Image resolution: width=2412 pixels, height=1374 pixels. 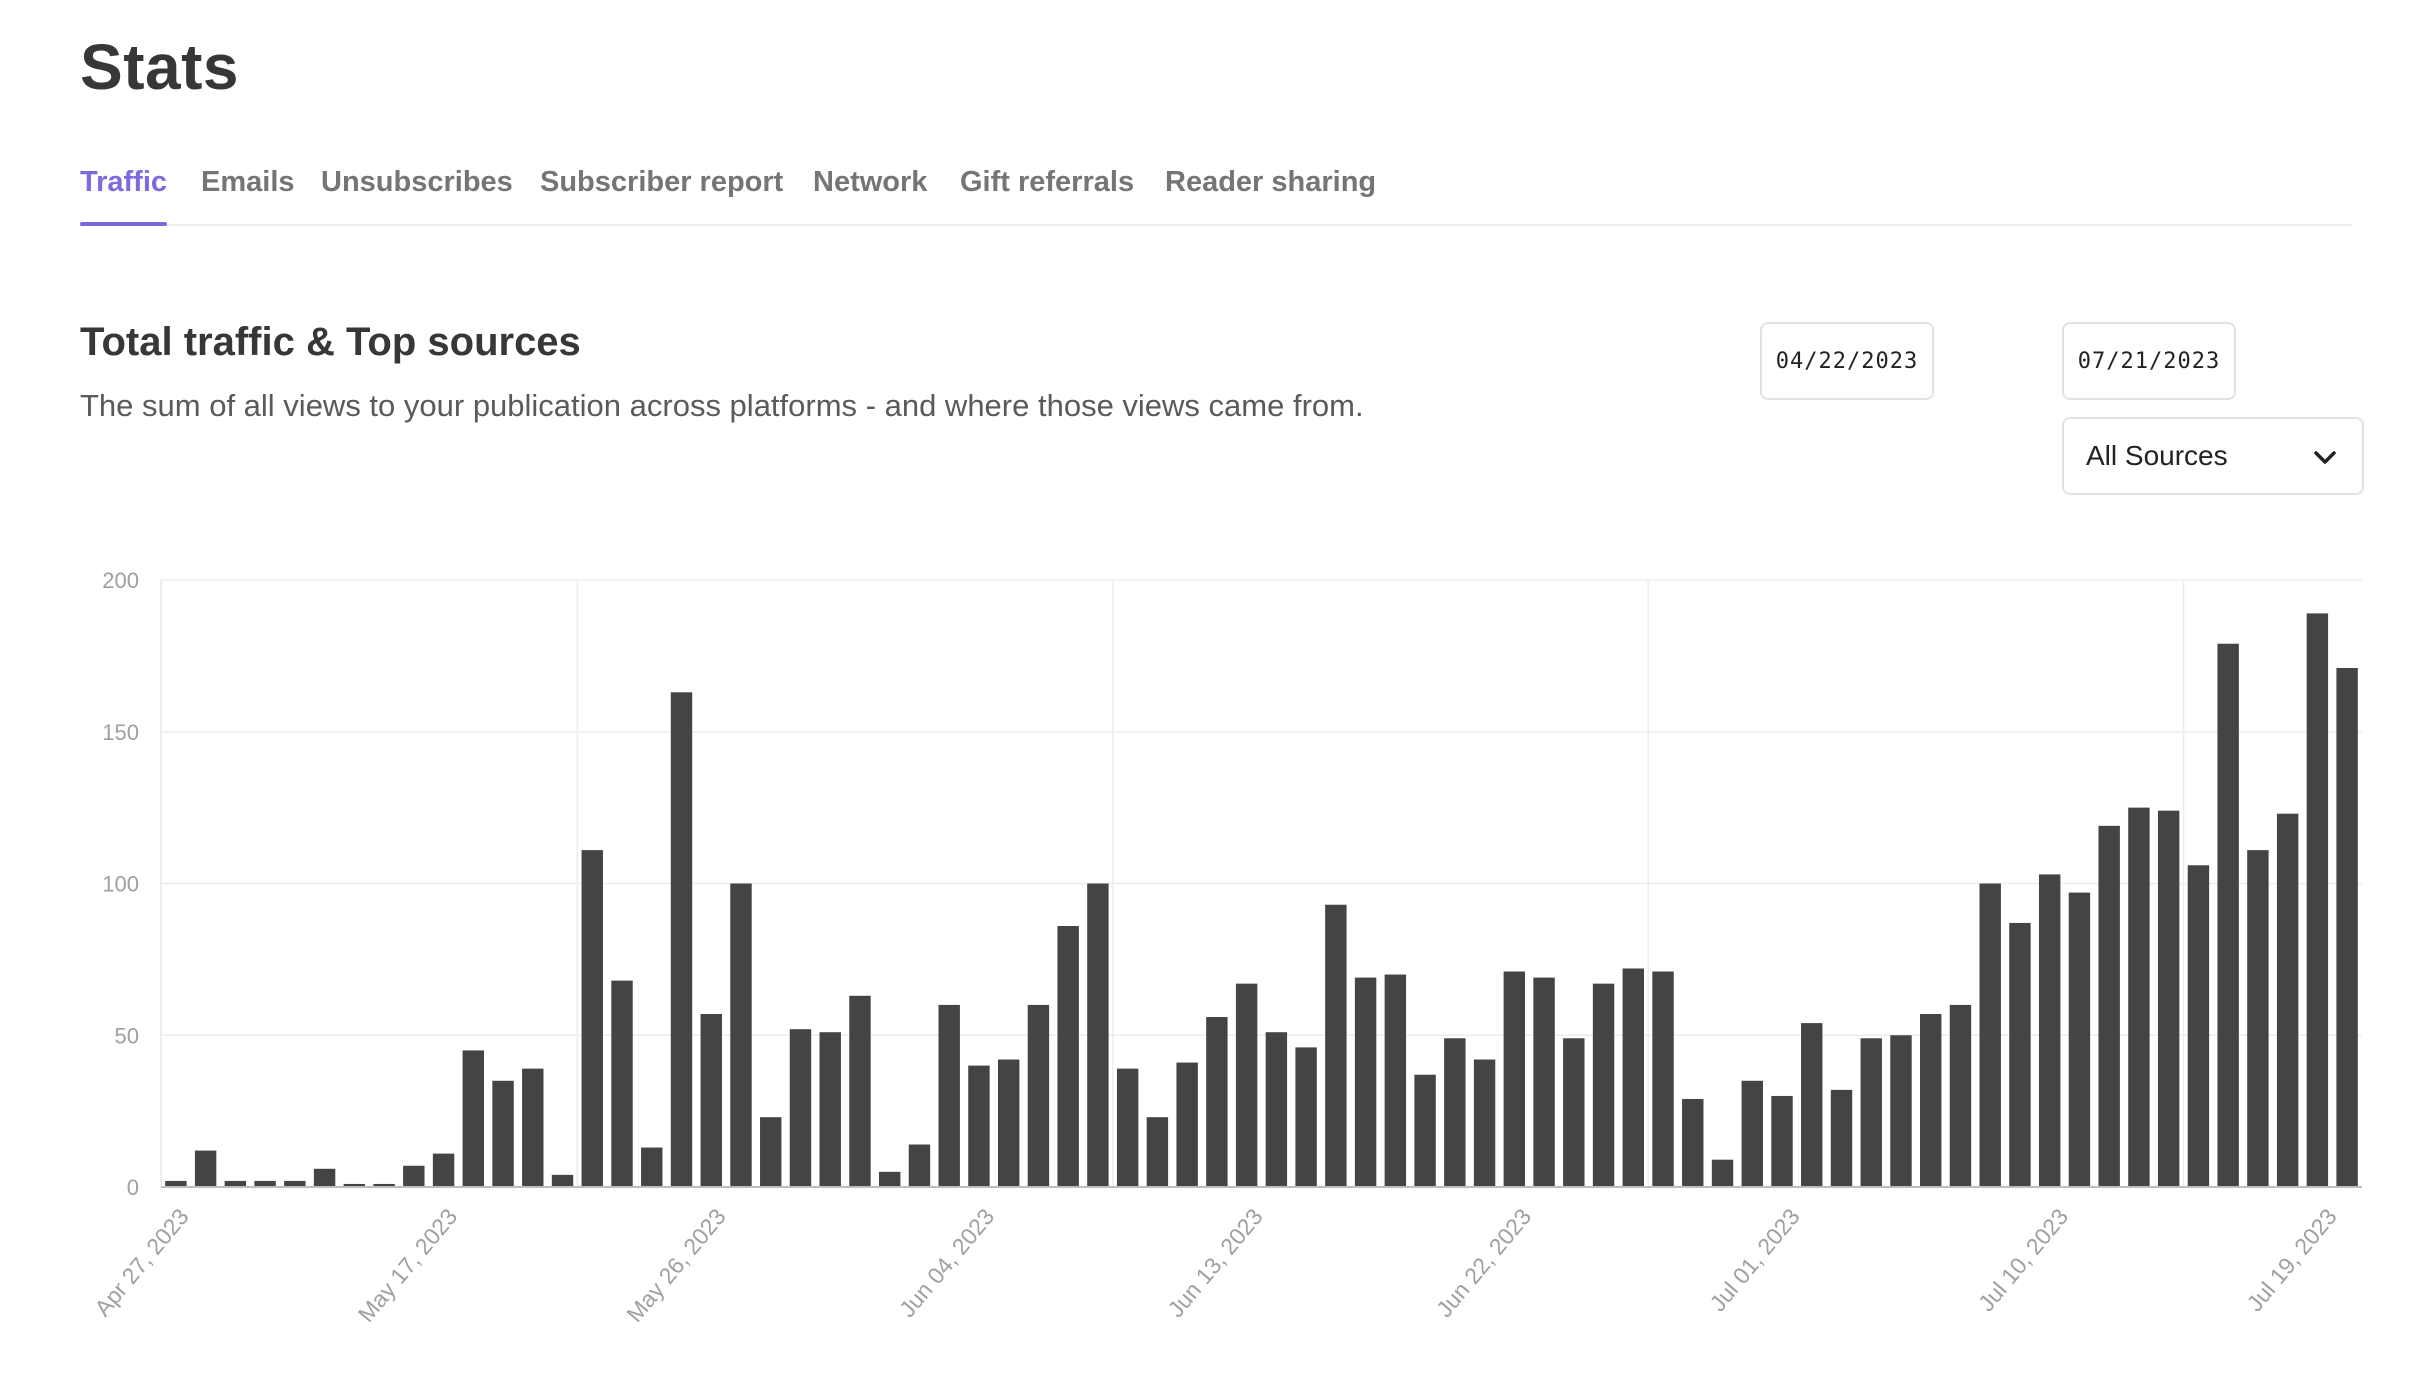 What do you see at coordinates (133, 1187) in the screenshot?
I see `y-tick-label: 0` at bounding box center [133, 1187].